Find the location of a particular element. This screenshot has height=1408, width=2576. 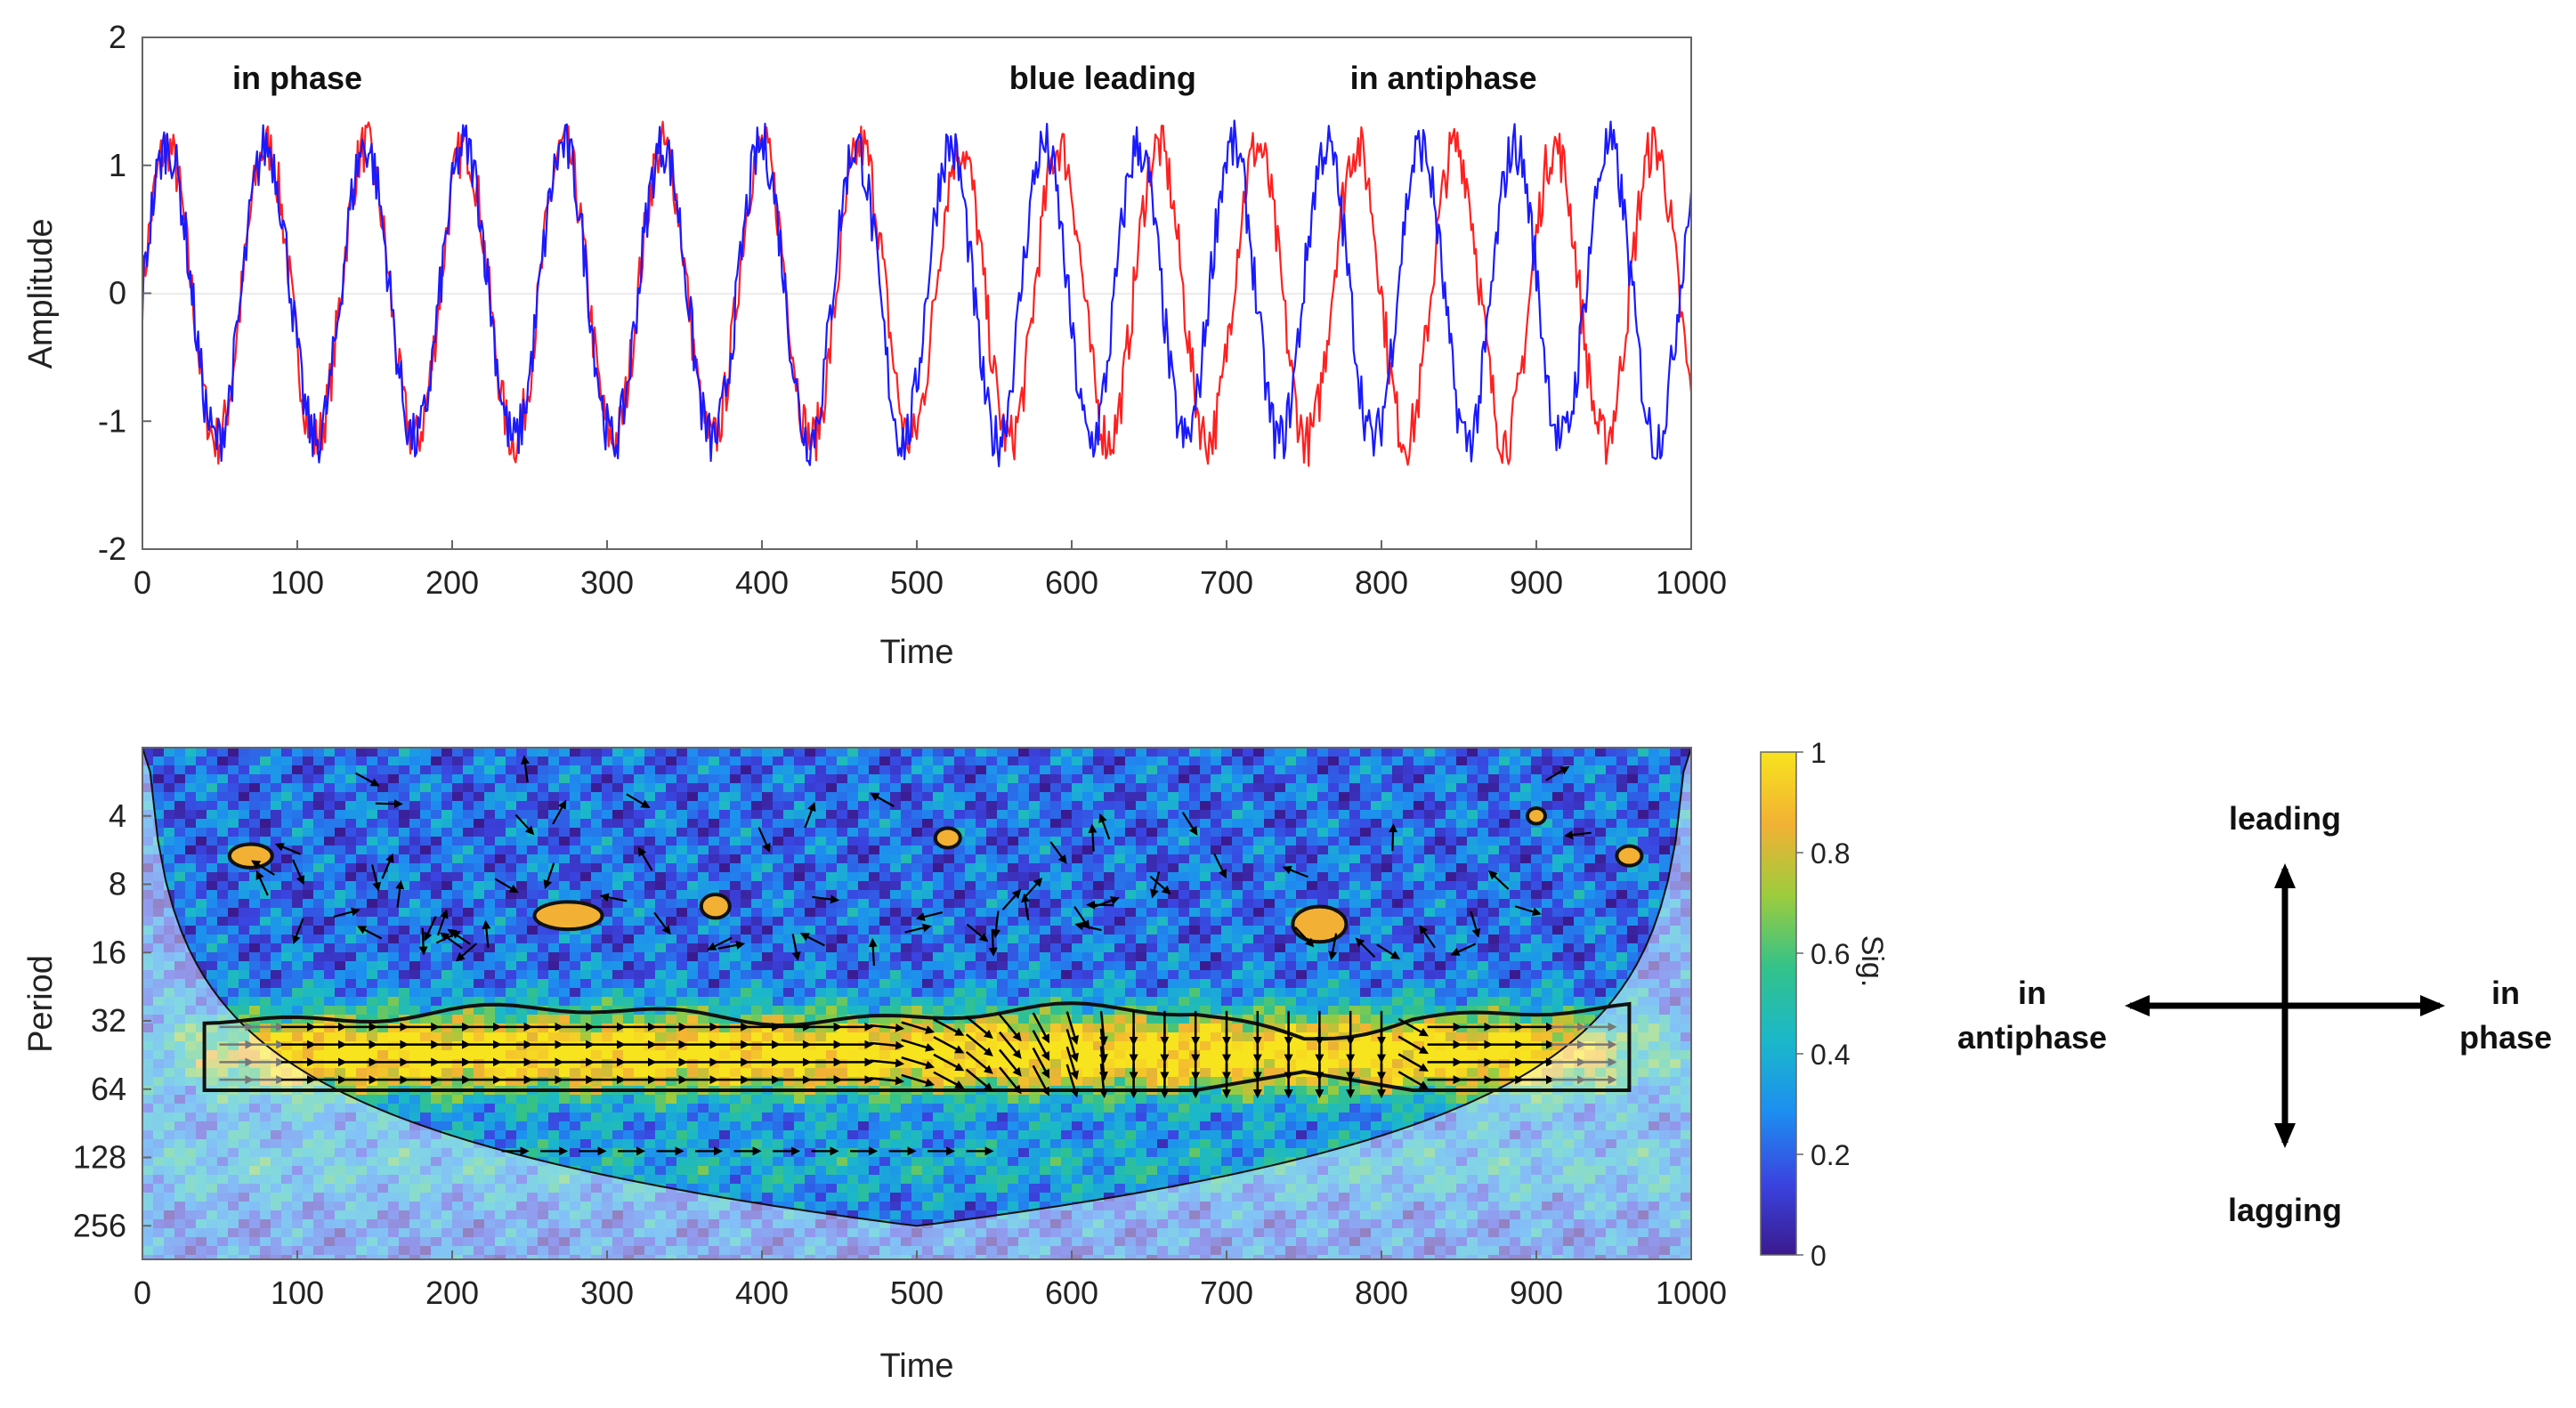

y-tick-label: 0 is located at coordinates (118, 293).